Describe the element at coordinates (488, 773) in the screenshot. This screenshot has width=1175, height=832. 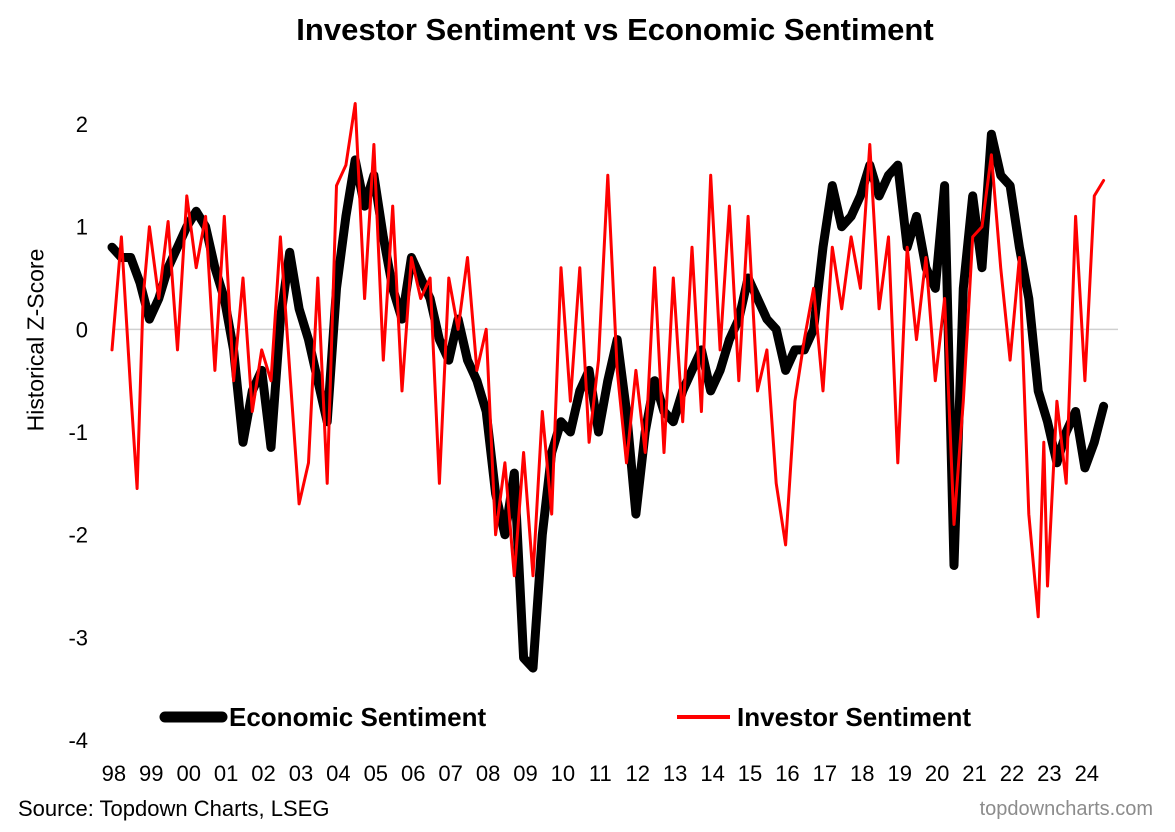
I see `x-tick-label: 08` at that location.